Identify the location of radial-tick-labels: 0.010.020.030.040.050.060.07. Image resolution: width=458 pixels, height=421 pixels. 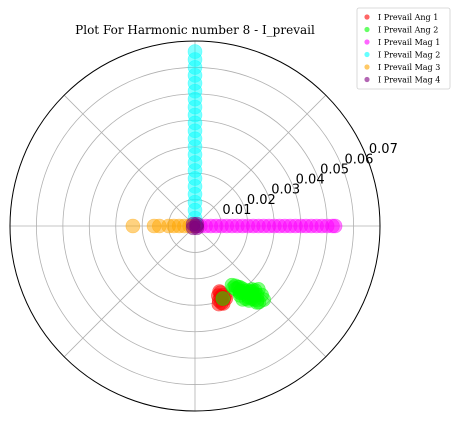
(309, 180).